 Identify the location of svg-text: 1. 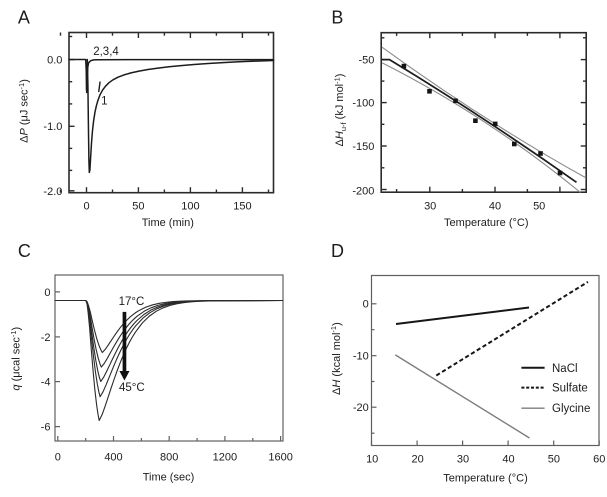
(104, 101).